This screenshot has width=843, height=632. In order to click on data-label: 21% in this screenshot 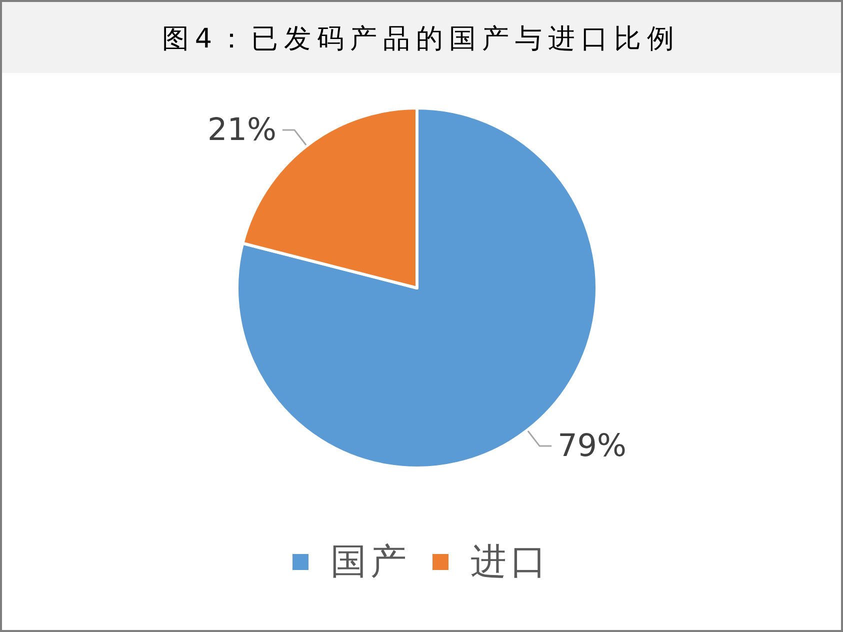, I will do `click(242, 130)`.